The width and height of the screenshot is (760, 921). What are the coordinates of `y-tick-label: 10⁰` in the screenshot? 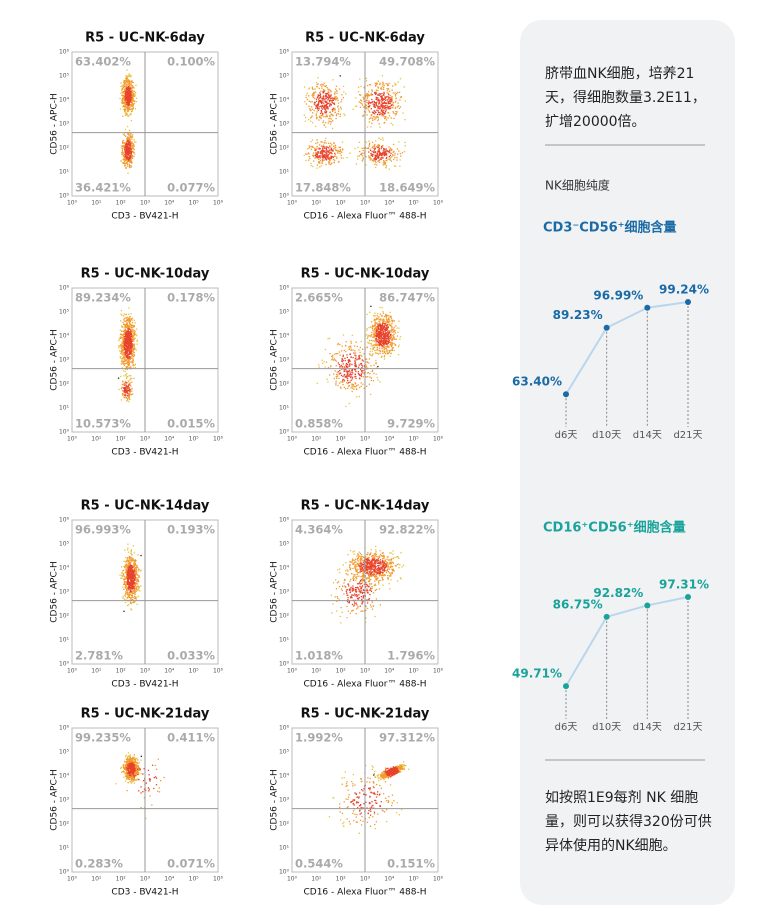 It's located at (64, 196).